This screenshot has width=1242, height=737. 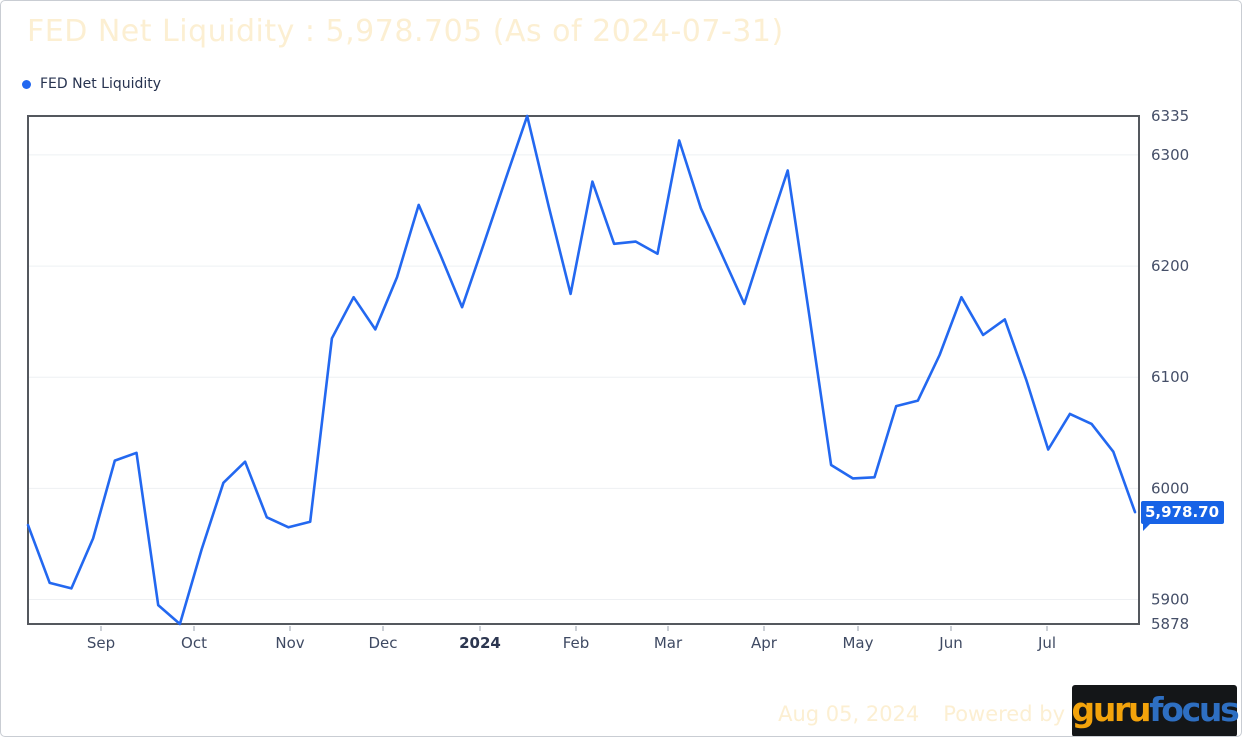 What do you see at coordinates (1046, 643) in the screenshot?
I see `x-tick-label: Jul` at bounding box center [1046, 643].